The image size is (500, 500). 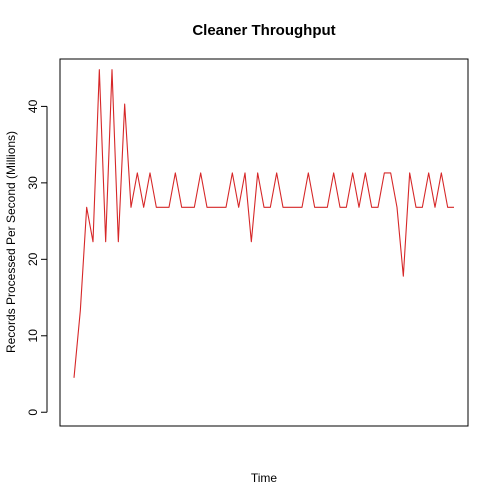 What do you see at coordinates (33, 106) in the screenshot?
I see `y-tick-label: 40` at bounding box center [33, 106].